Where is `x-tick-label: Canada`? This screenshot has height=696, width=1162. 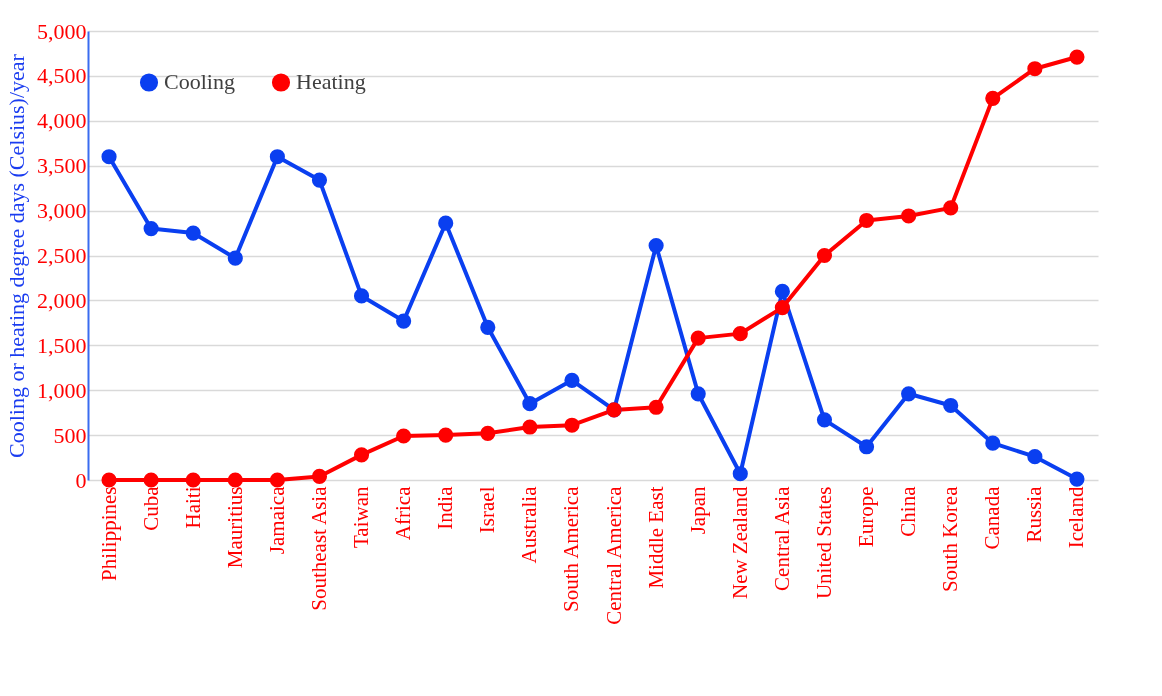
x-tick-label: Canada is located at coordinates (992, 517).